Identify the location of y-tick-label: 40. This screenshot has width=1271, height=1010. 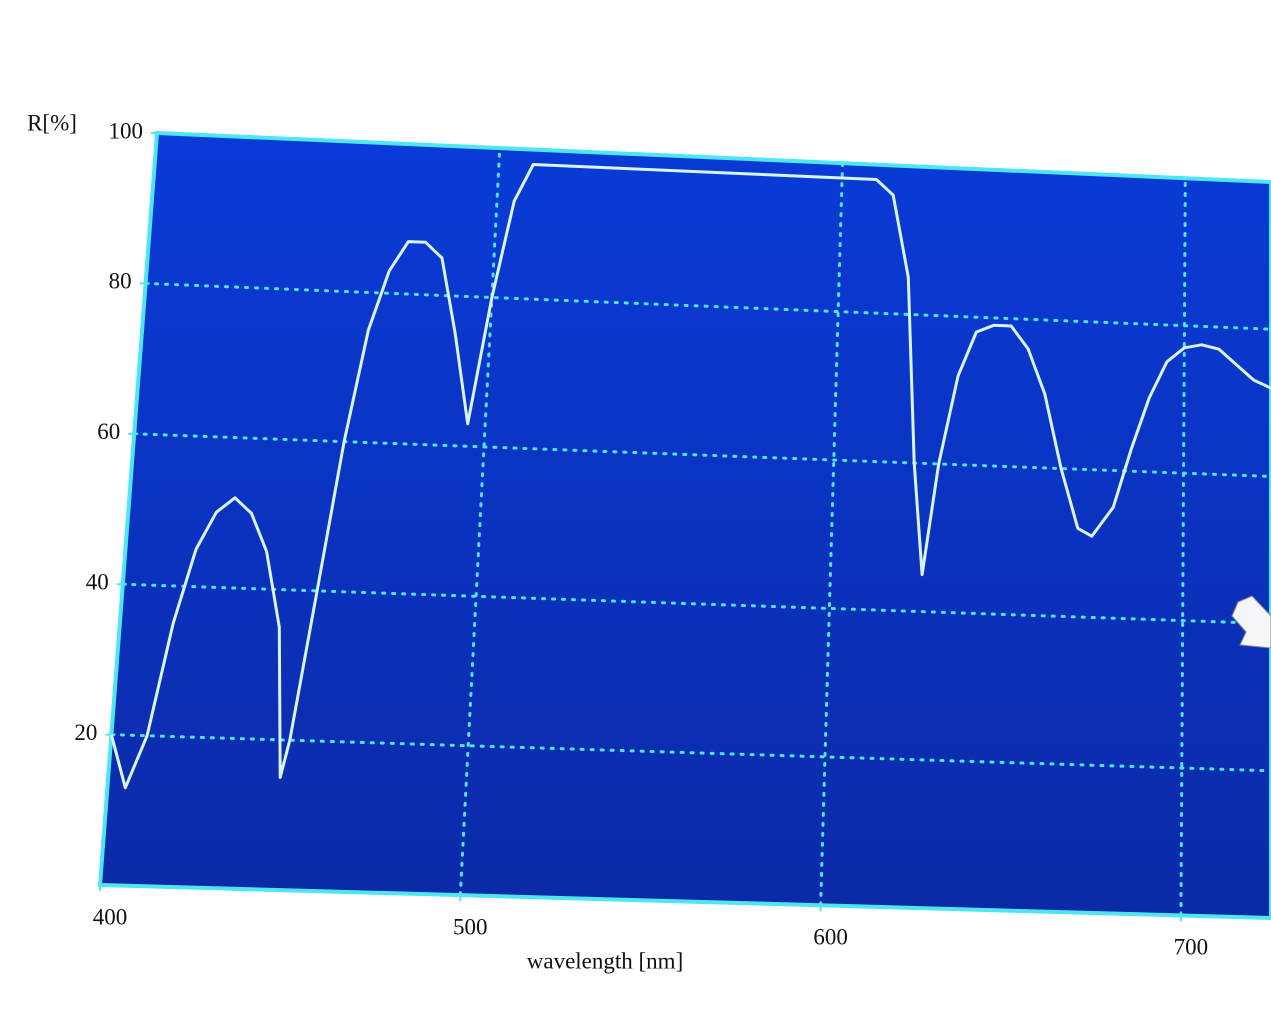
(97, 581).